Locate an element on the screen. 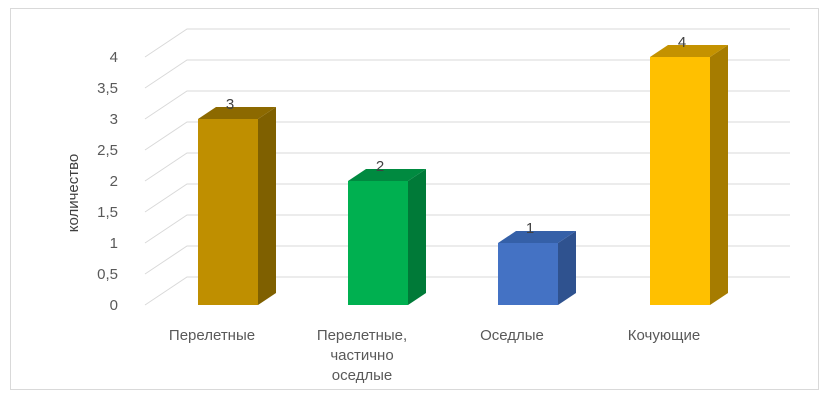  data-label: 3 is located at coordinates (230, 104).